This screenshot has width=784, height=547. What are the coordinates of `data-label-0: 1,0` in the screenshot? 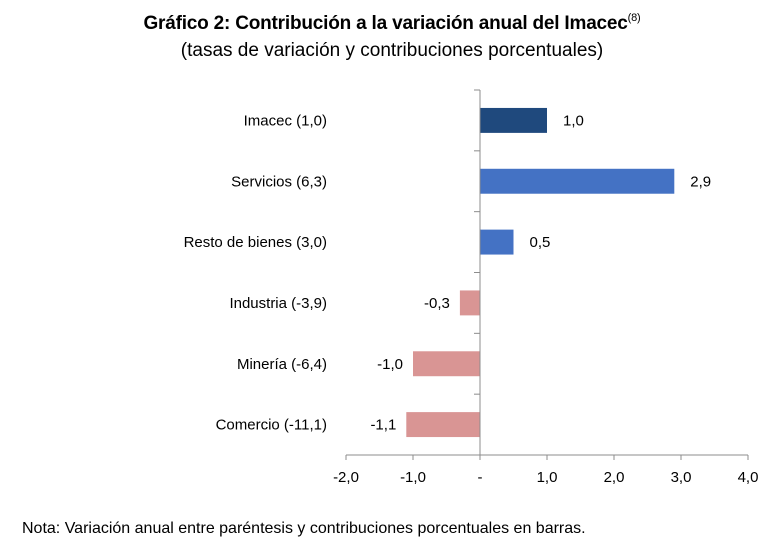 It's located at (573, 120).